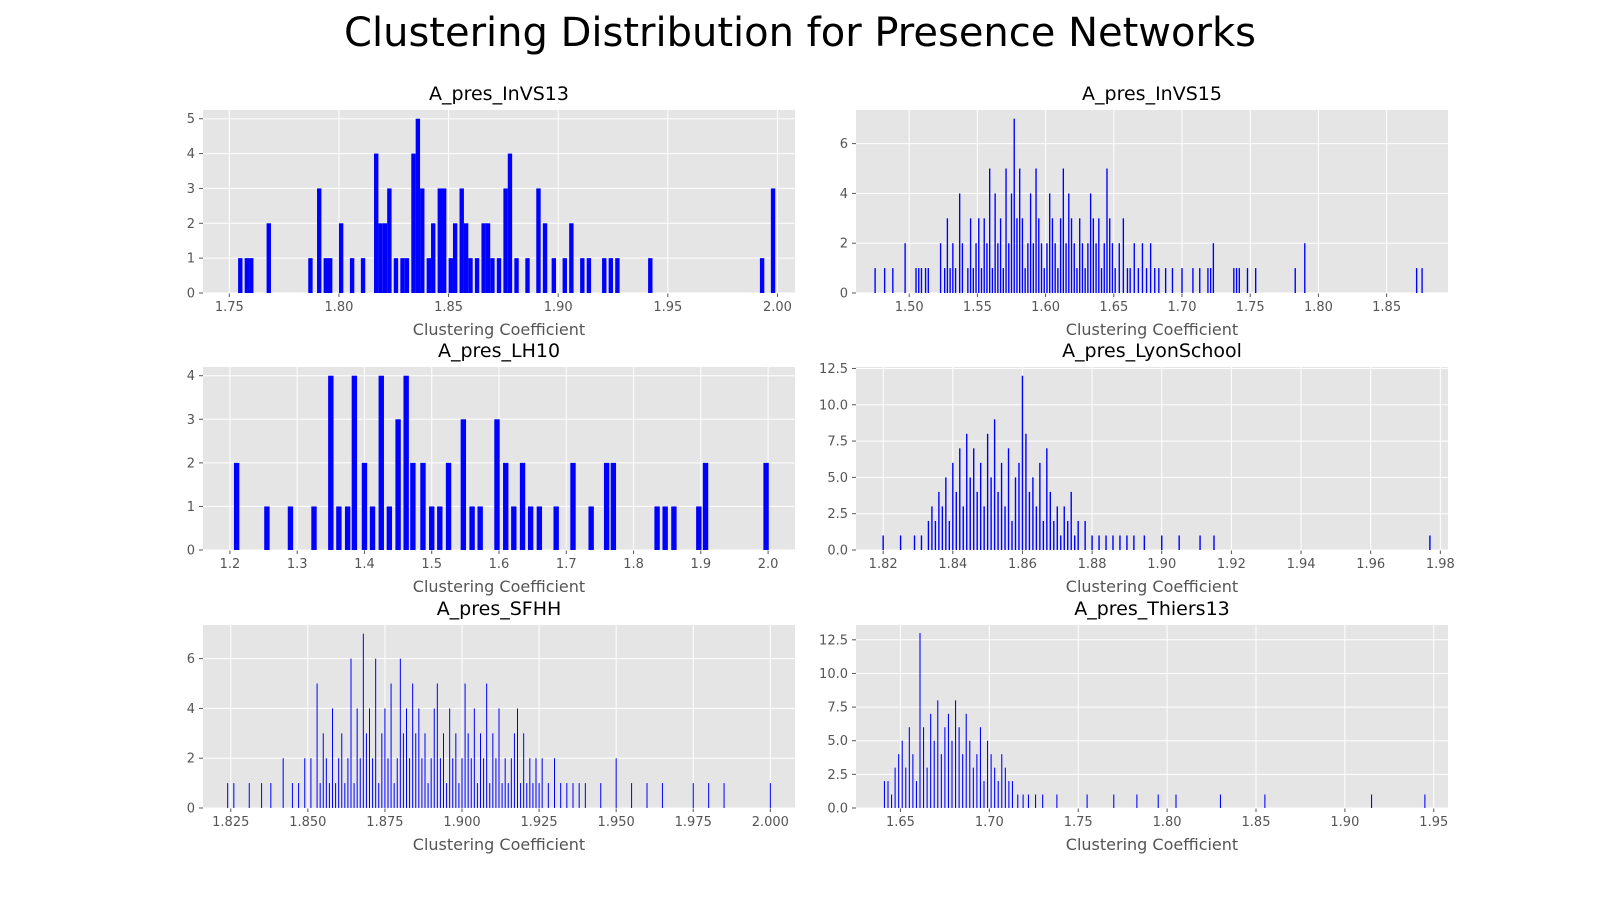 The height and width of the screenshot is (900, 1600). What do you see at coordinates (499, 609) in the screenshot?
I see `subplot-title: A_pres_SFHH` at bounding box center [499, 609].